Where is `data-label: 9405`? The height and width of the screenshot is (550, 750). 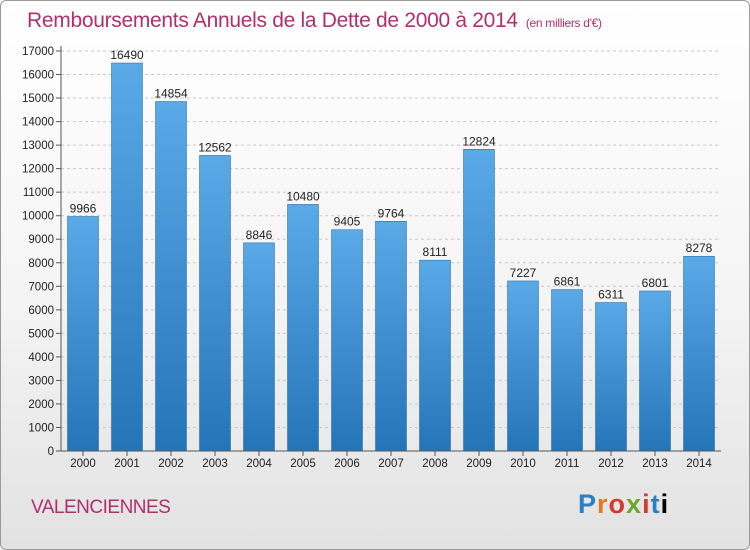 data-label: 9405 is located at coordinates (347, 222).